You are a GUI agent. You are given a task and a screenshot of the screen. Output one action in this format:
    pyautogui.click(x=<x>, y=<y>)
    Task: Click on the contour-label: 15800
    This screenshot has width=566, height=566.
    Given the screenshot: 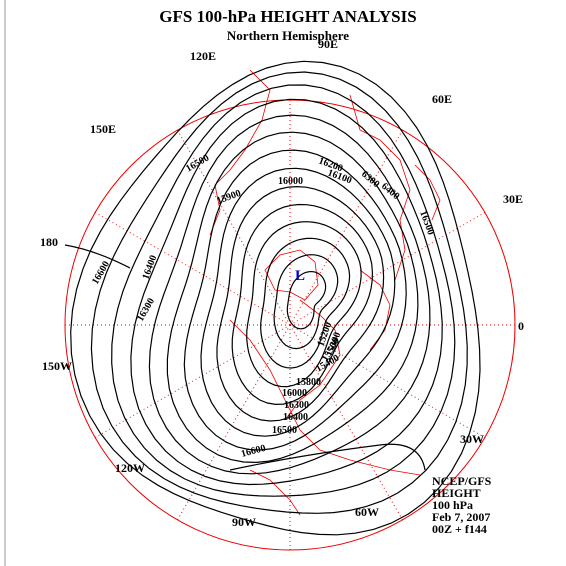 What is the action you would take?
    pyautogui.click(x=308, y=382)
    